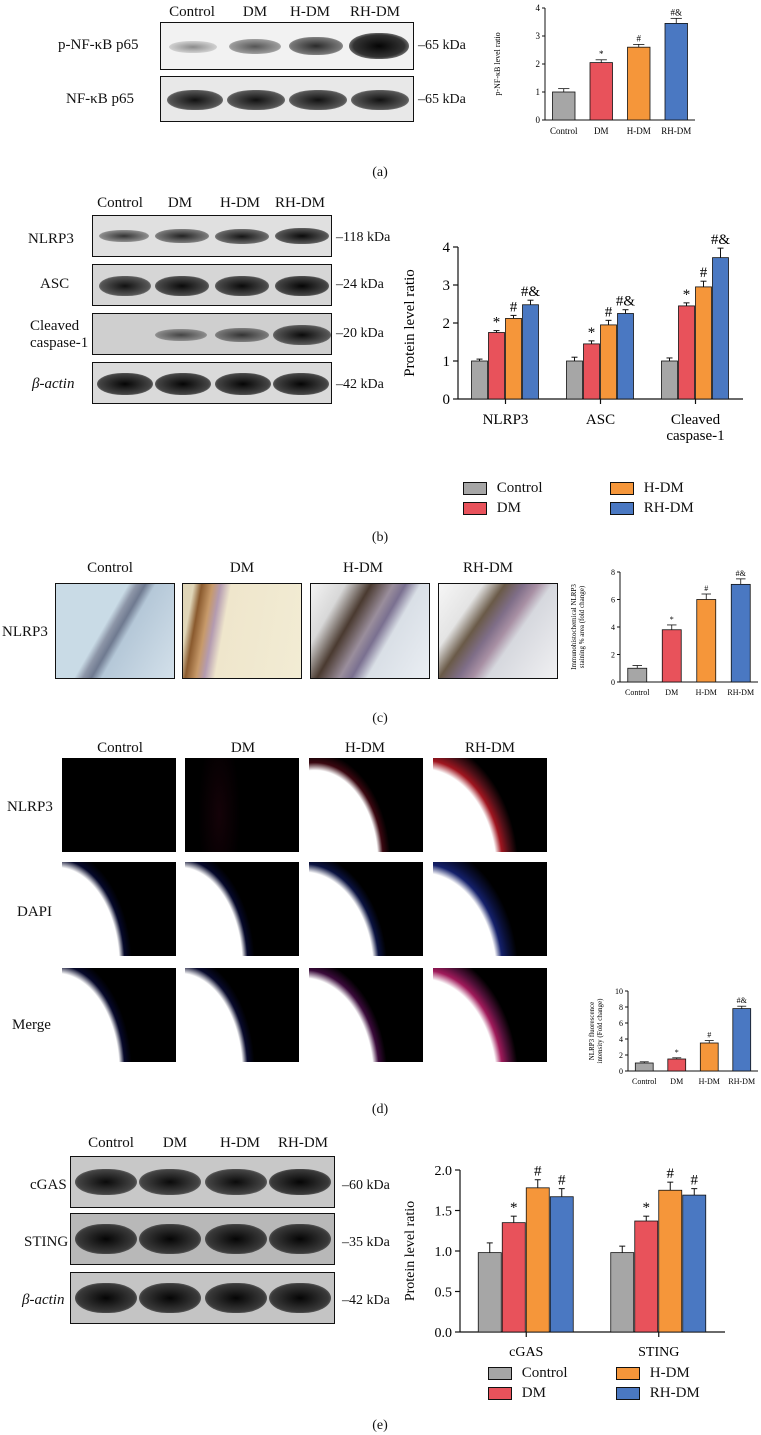 The width and height of the screenshot is (761, 1435). I want to click on lane-header: DM, so click(175, 1143).